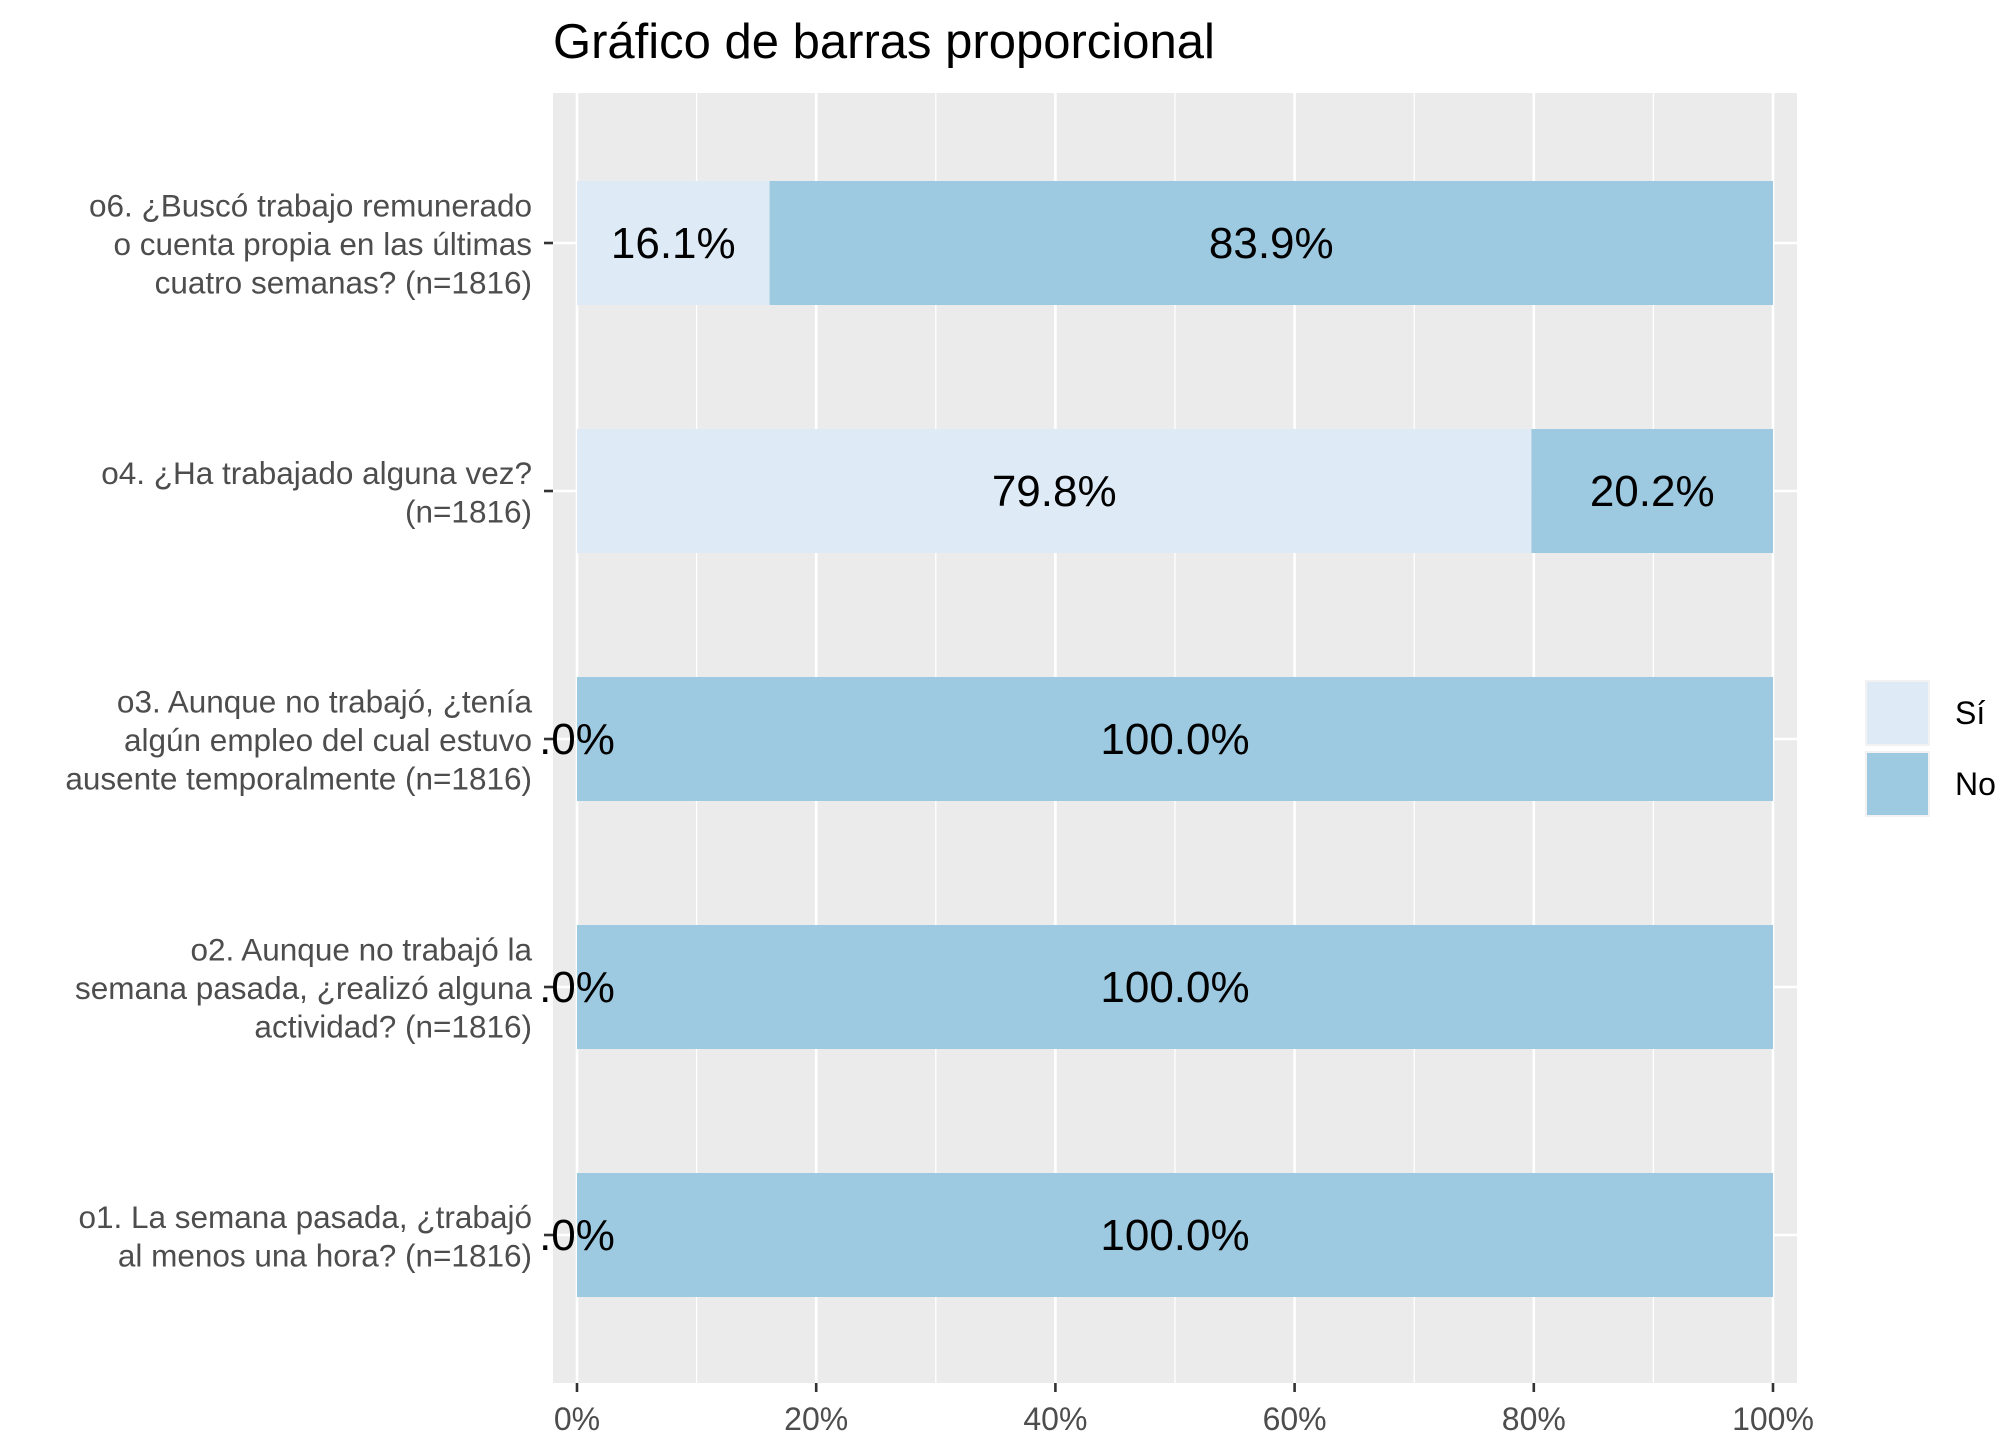  Describe the element at coordinates (1970, 713) in the screenshot. I see `legend-label: Sí` at that location.